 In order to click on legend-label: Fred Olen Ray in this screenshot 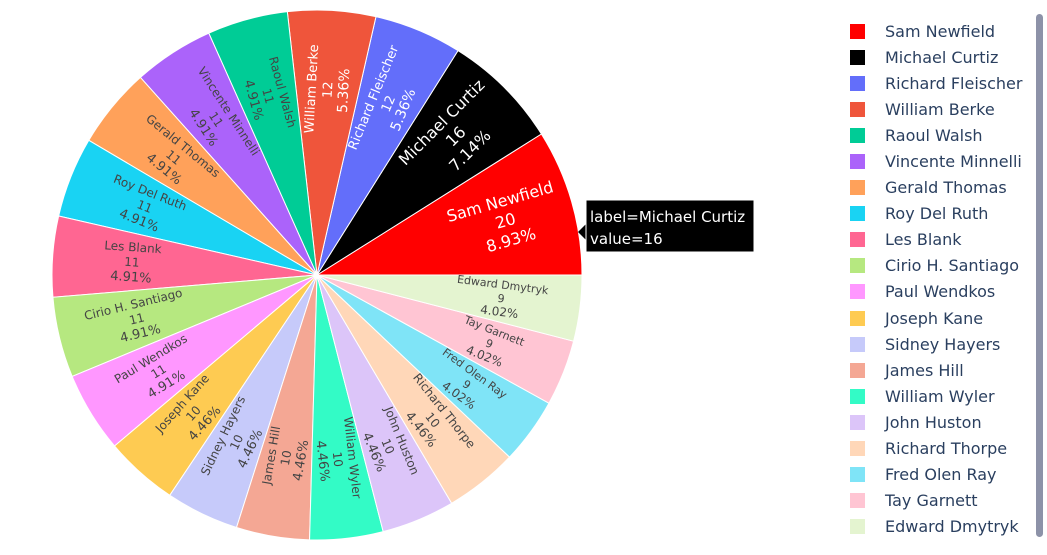, I will do `click(941, 474)`.